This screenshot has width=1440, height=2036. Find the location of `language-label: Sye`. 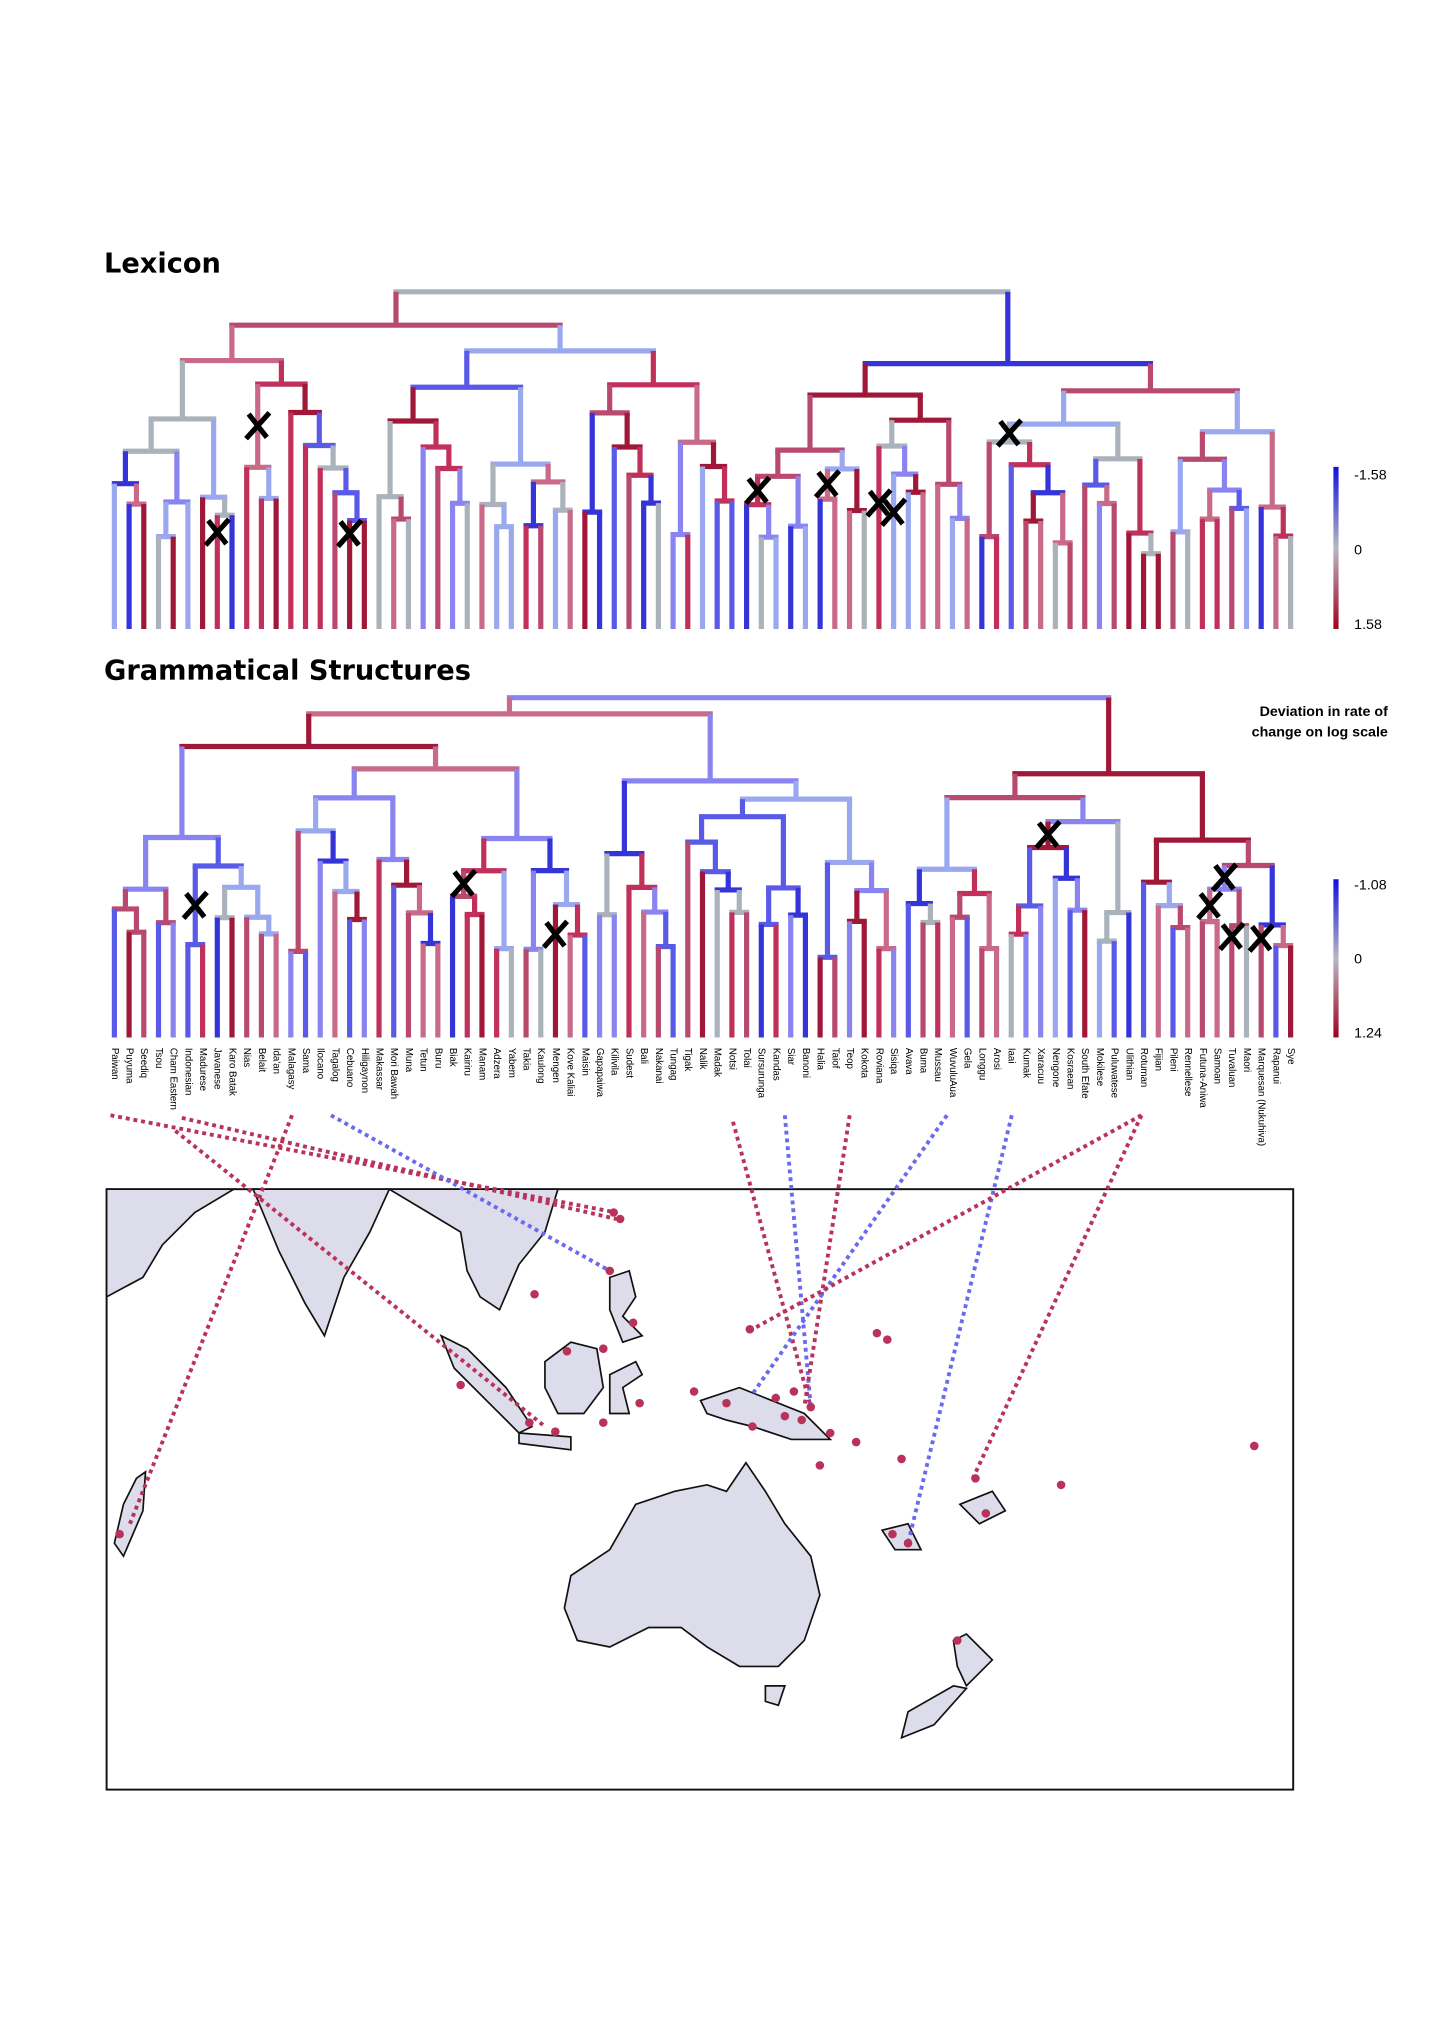

language-label: Sye is located at coordinates (1290, 1056).